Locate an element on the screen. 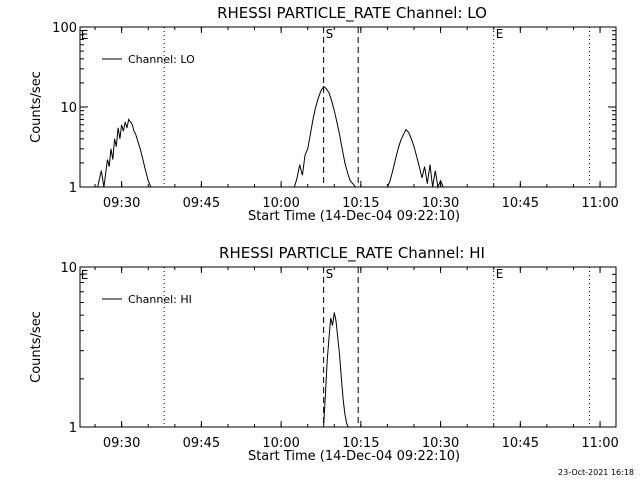 The height and width of the screenshot is (480, 640). legend-label: Channel: HI is located at coordinates (160, 299).